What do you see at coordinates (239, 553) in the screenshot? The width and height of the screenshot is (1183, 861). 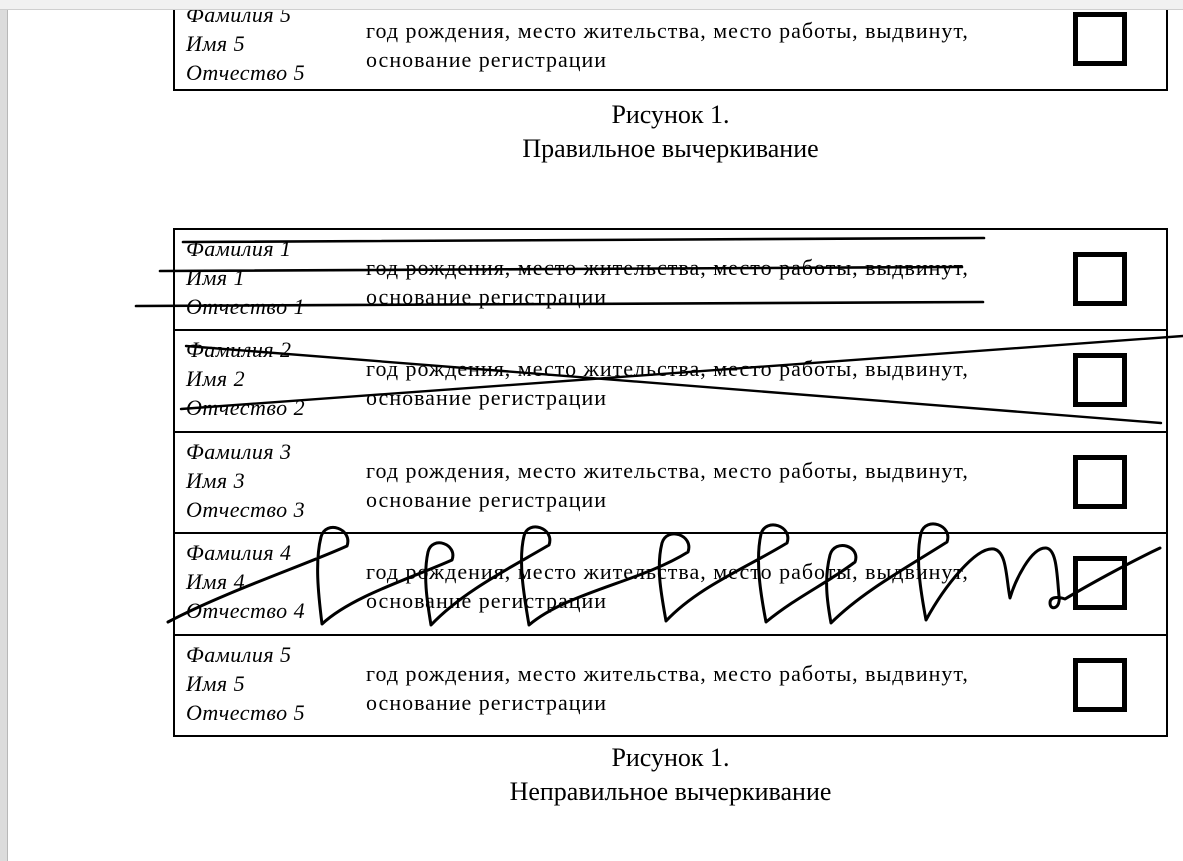 I see `candidate-surname: Фамилия 4` at bounding box center [239, 553].